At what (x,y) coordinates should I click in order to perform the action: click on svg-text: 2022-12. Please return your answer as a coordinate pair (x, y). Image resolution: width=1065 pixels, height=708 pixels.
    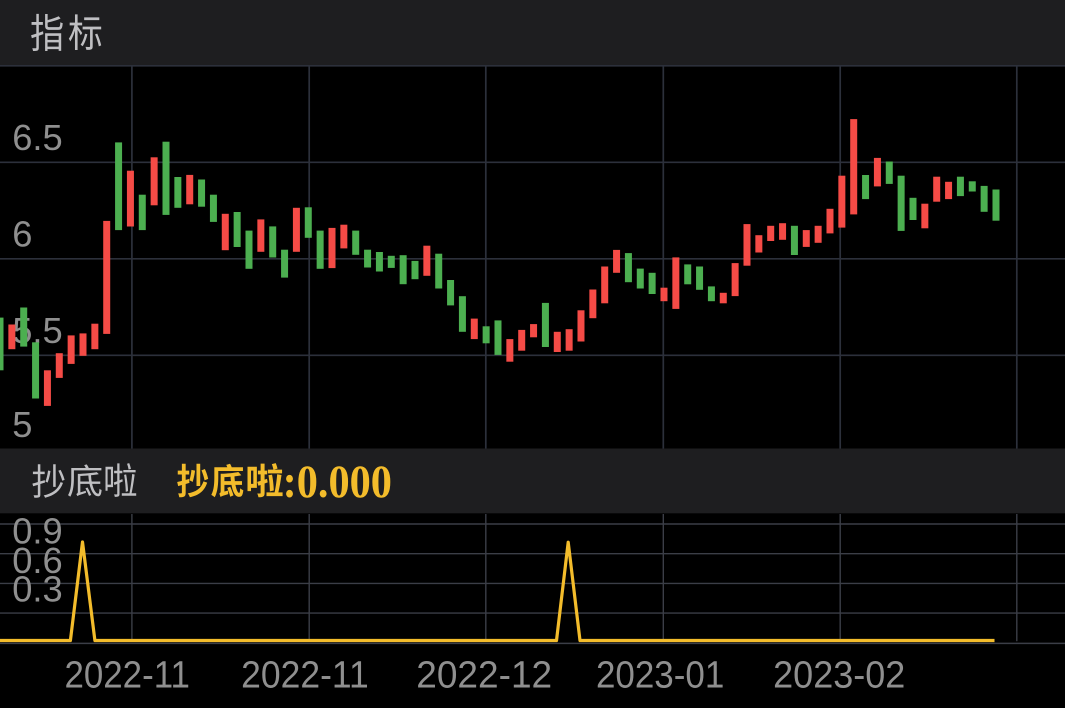
    Looking at the image, I should click on (484, 675).